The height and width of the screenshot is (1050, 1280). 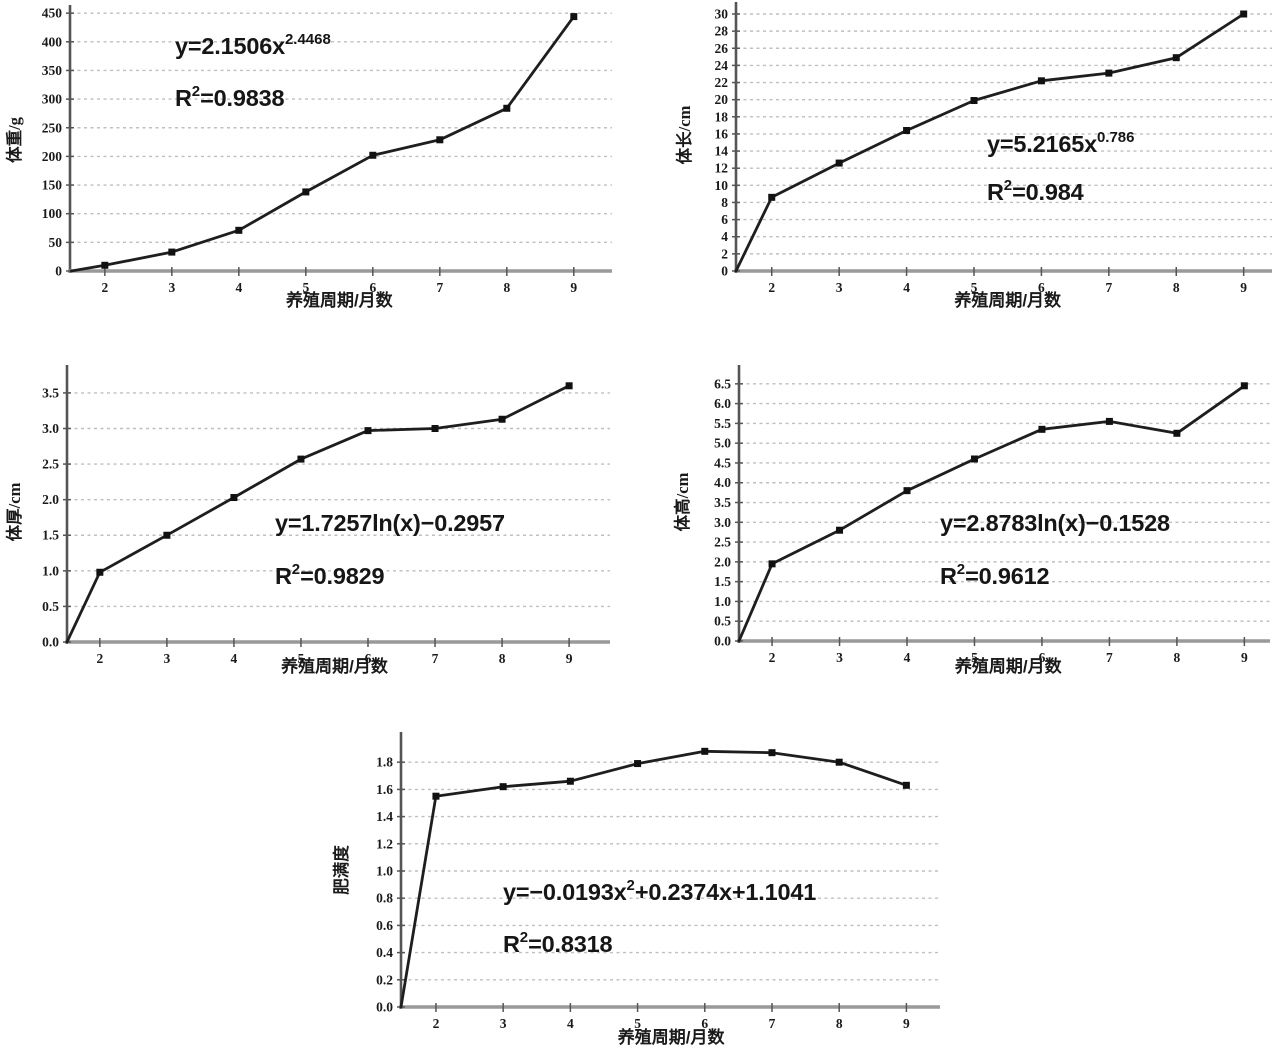 What do you see at coordinates (52, 70) in the screenshot?
I see `y-tick-label: 350` at bounding box center [52, 70].